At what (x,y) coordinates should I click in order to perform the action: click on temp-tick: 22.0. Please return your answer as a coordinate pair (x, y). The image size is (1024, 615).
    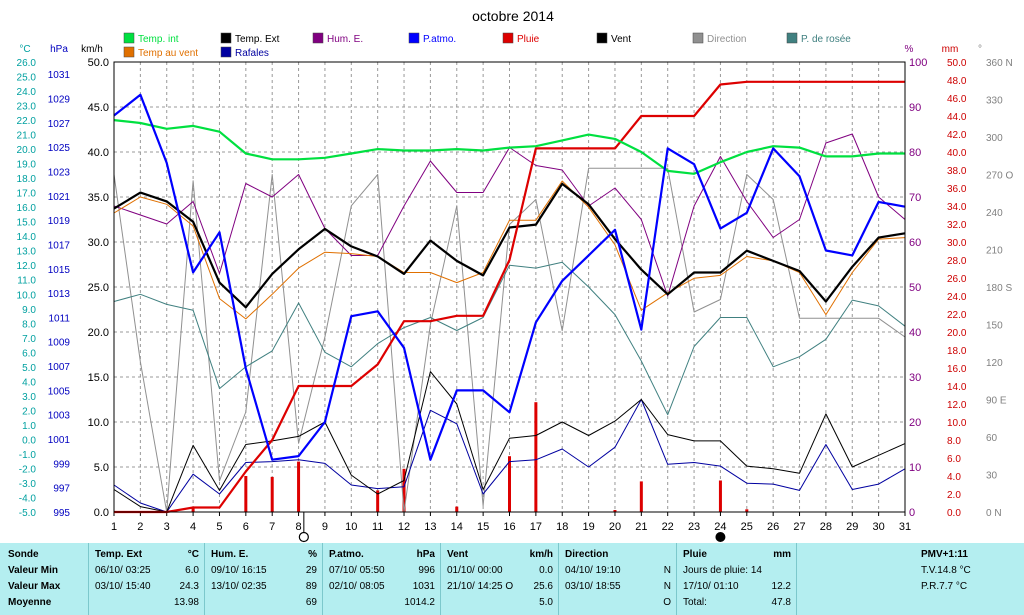
    Looking at the image, I should click on (27, 121).